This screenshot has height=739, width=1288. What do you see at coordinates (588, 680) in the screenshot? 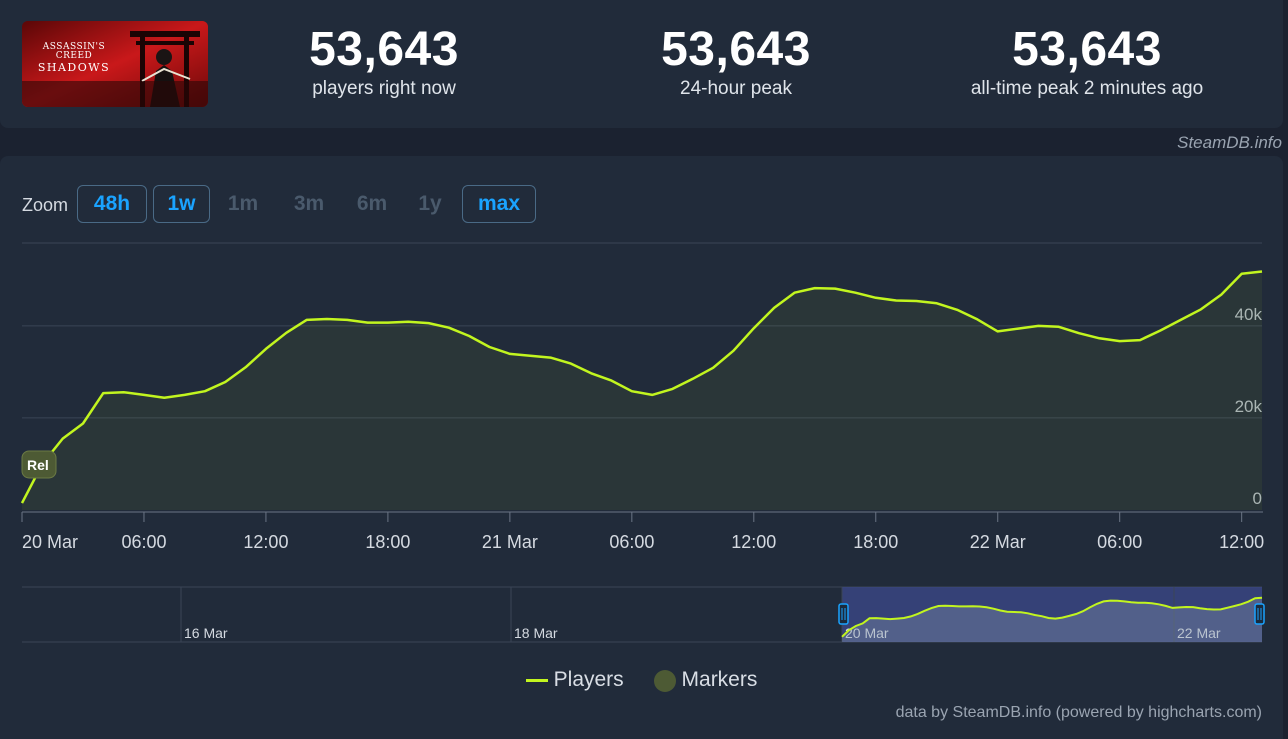
I see `legend-label: Players` at bounding box center [588, 680].